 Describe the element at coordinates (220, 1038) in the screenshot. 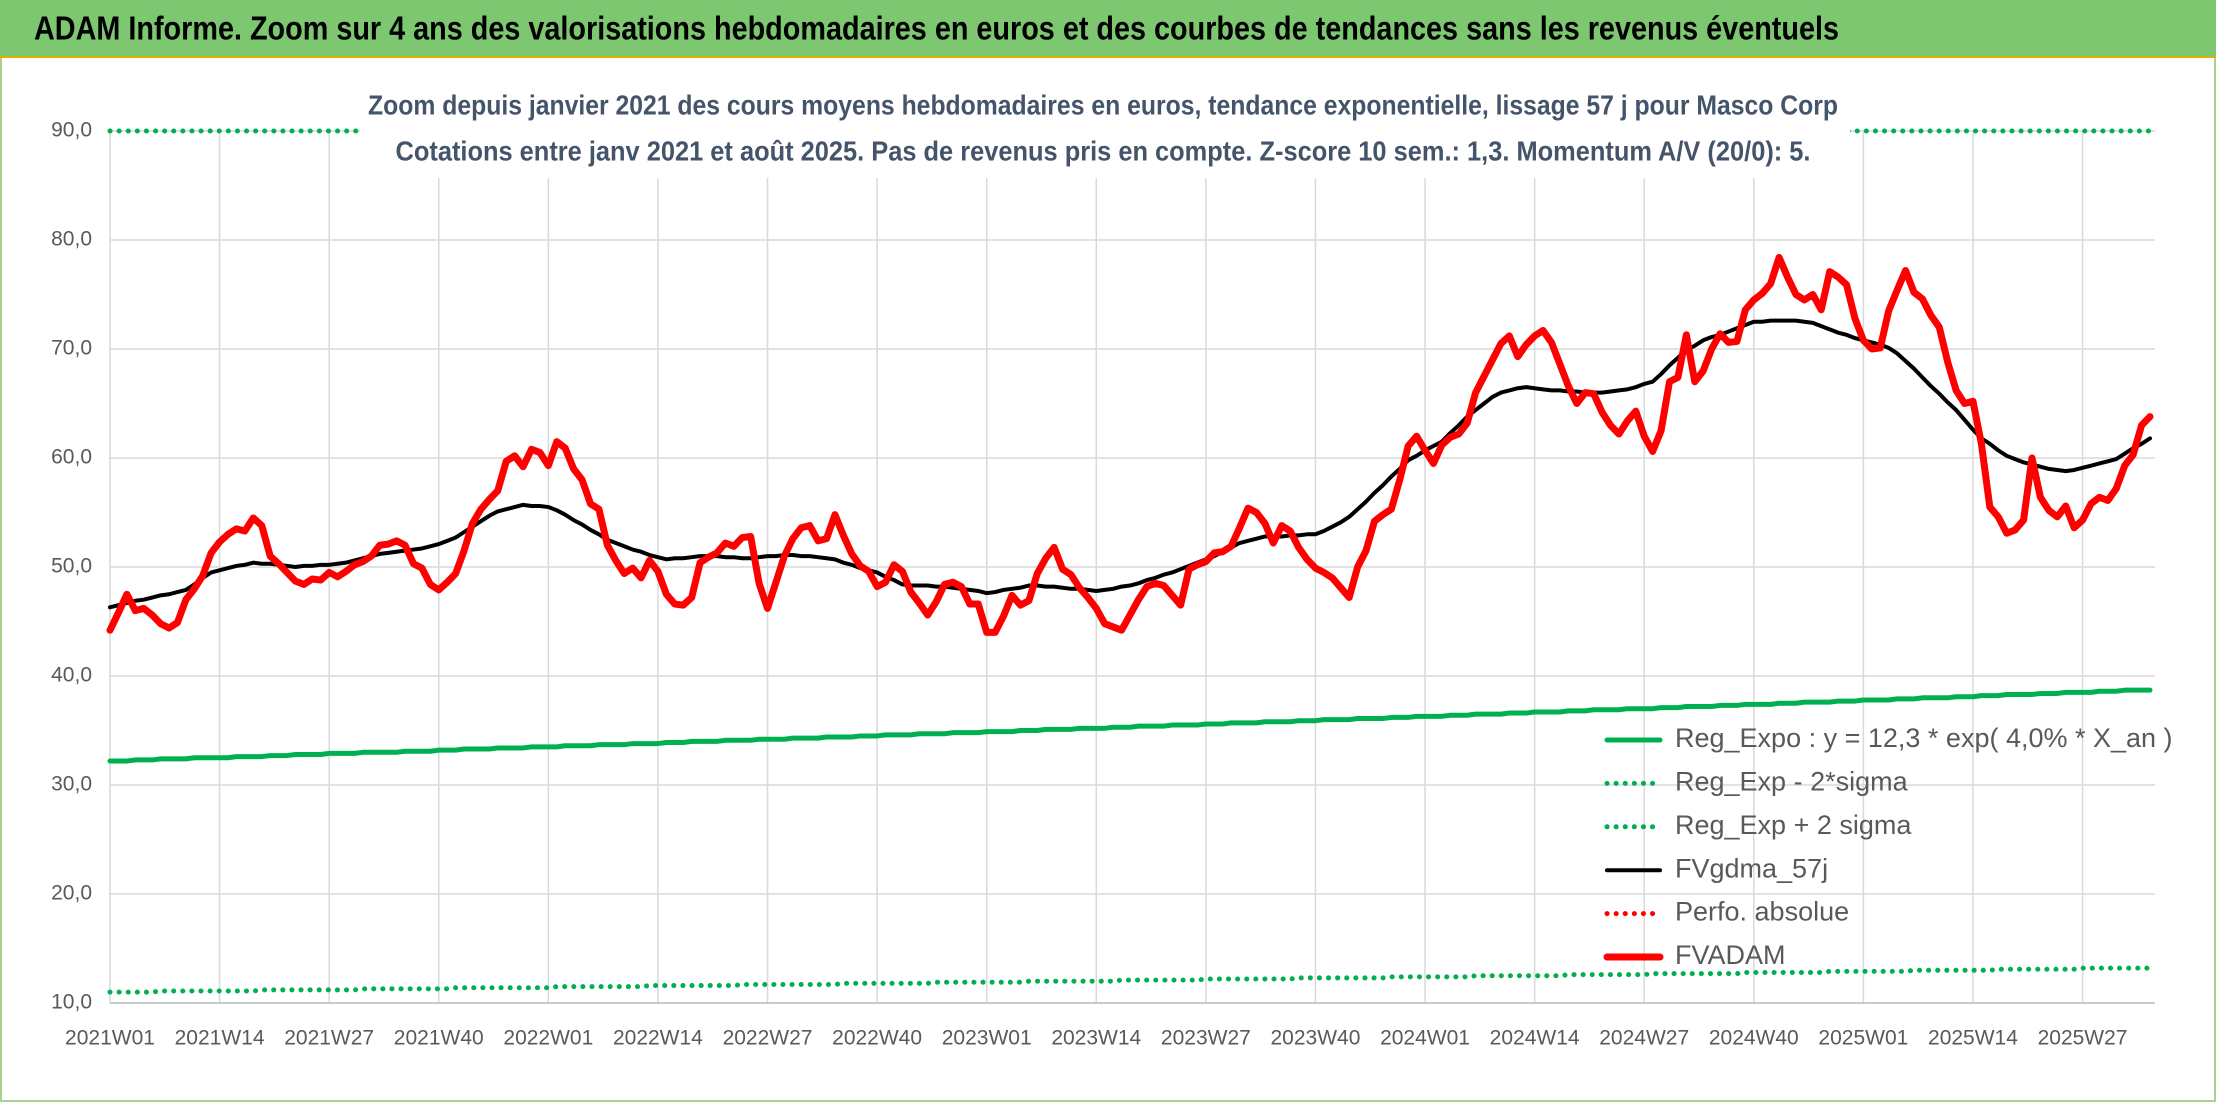

I see `x-tick-label: 2021W14` at that location.